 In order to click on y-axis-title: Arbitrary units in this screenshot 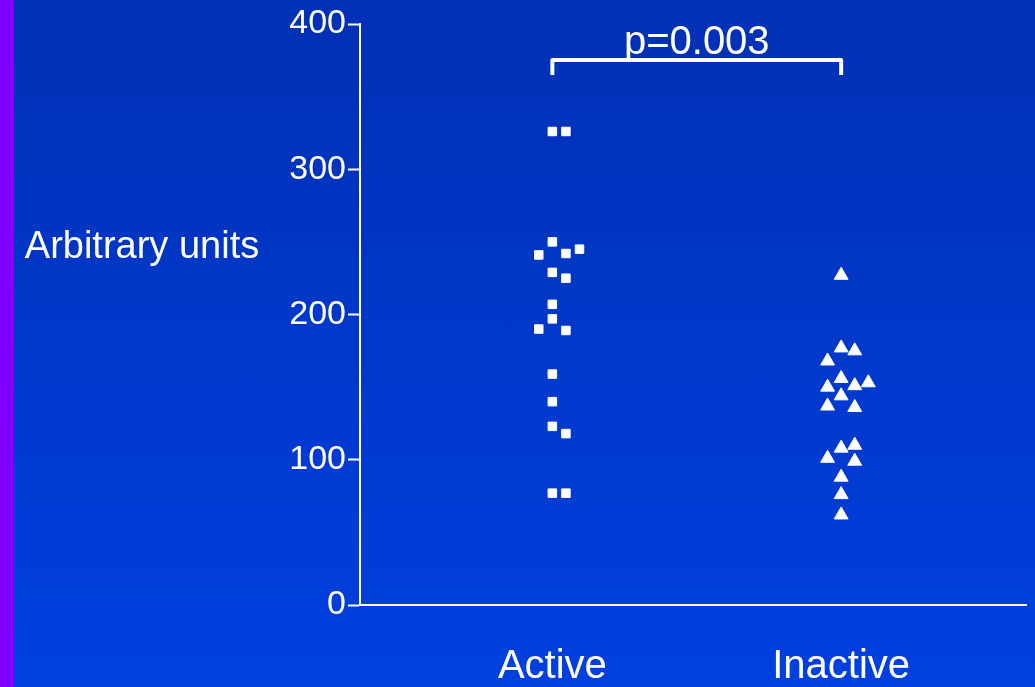, I will do `click(142, 245)`.